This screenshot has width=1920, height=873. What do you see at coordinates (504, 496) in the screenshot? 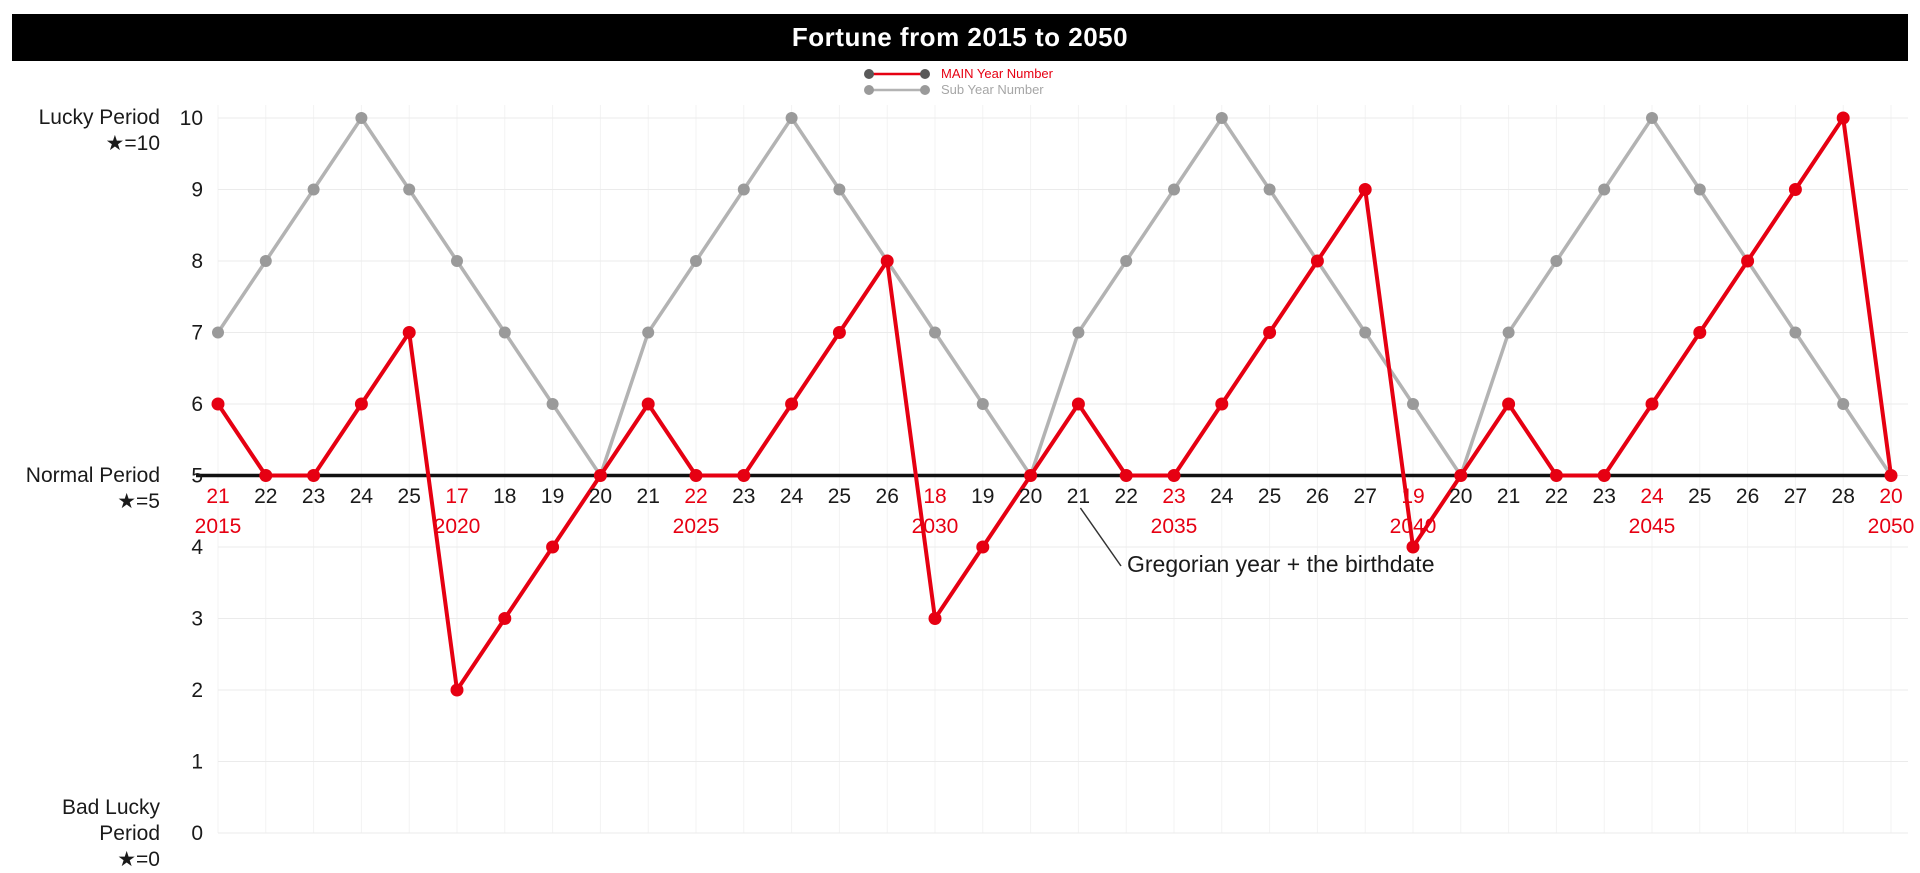
I see `x-tick-label: 18` at bounding box center [504, 496].